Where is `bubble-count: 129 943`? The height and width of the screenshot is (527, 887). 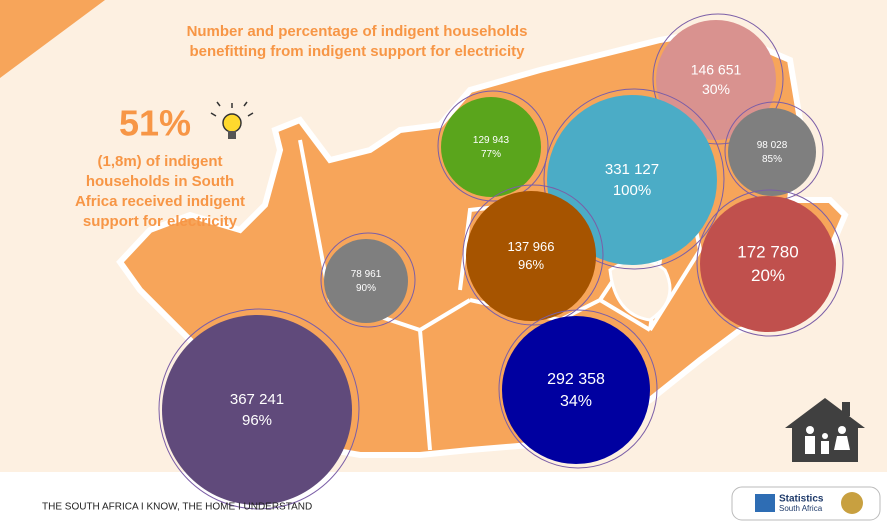
bubble-count: 129 943 is located at coordinates (491, 140).